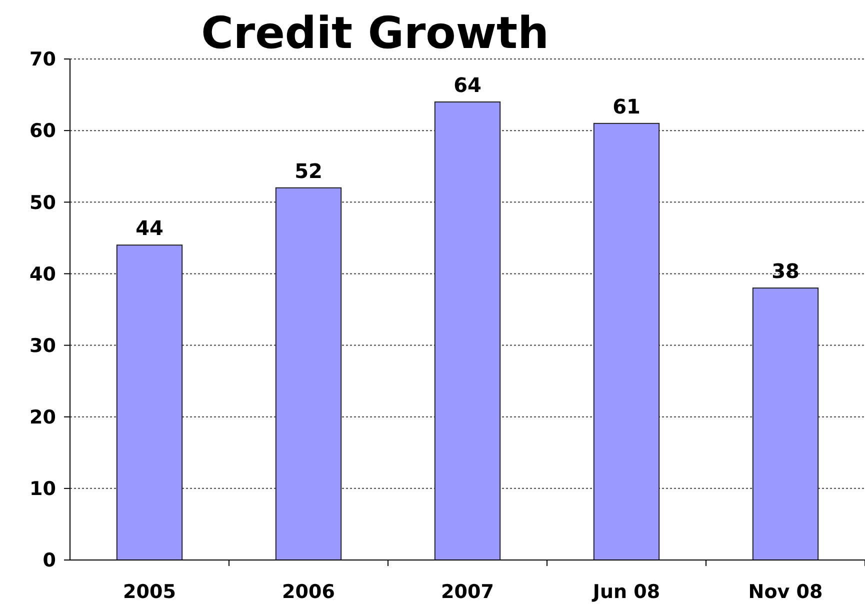 The image size is (865, 606). Describe the element at coordinates (43, 203) in the screenshot. I see `y-tick-label: 50` at that location.